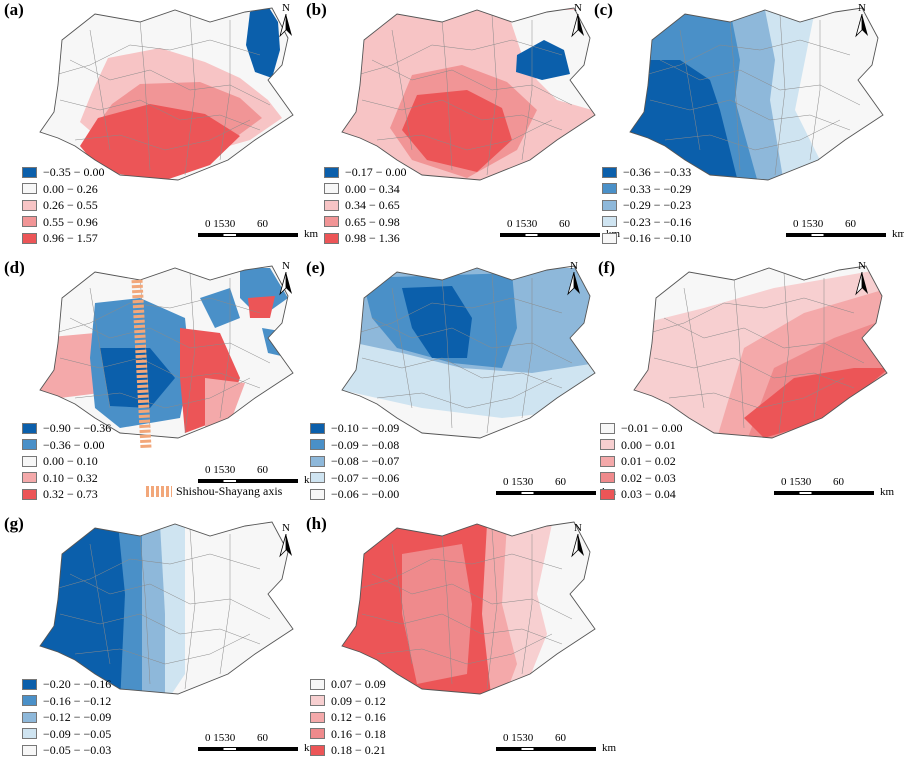 Image resolution: width=904 pixels, height=769 pixels. What do you see at coordinates (603, 9) in the screenshot?
I see `panel-letter: (c)` at bounding box center [603, 9].